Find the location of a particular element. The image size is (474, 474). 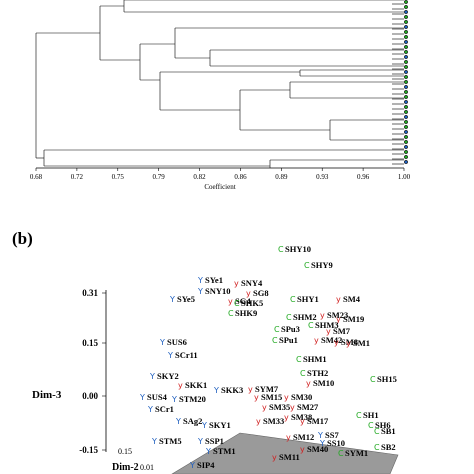

point-label: SPu3 is located at coordinates (290, 329).